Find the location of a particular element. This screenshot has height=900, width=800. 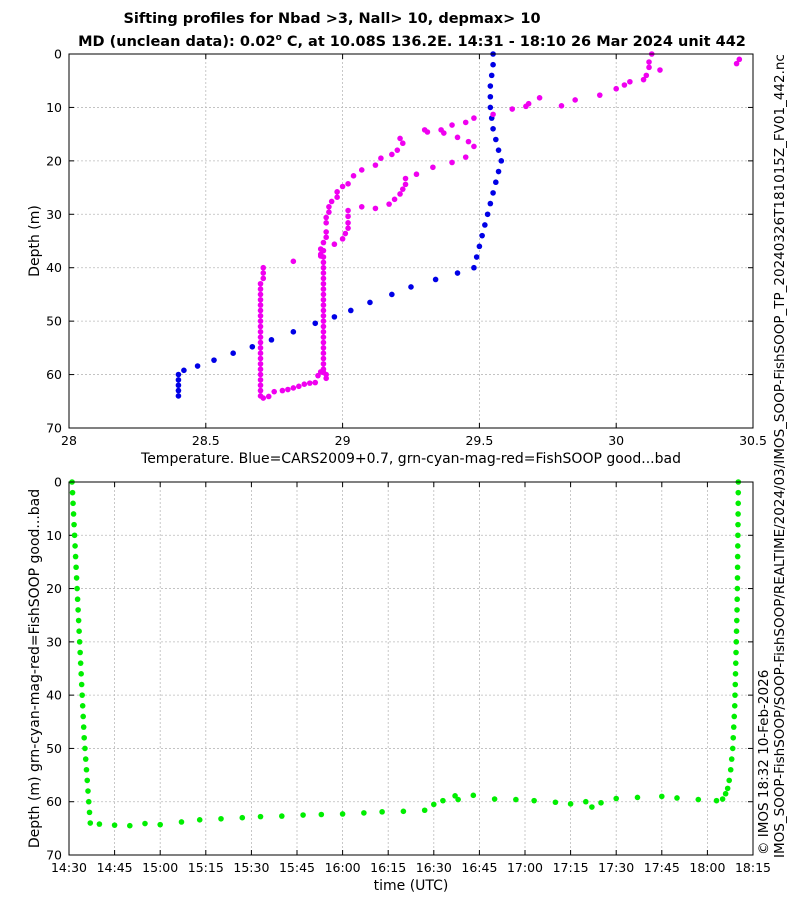

y-tick-label: 30 is located at coordinates (54, 641).